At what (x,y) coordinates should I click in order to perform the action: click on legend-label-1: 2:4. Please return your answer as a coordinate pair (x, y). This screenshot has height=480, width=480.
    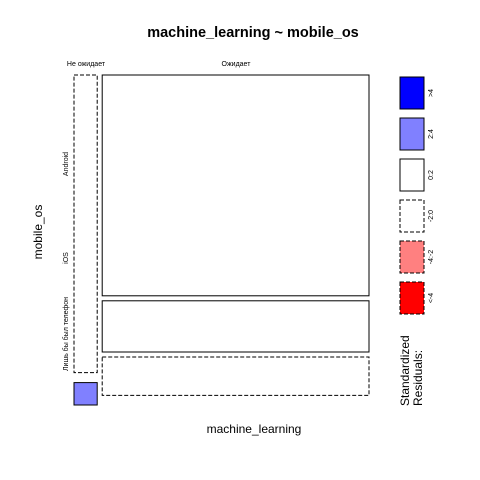
    Looking at the image, I should click on (431, 134).